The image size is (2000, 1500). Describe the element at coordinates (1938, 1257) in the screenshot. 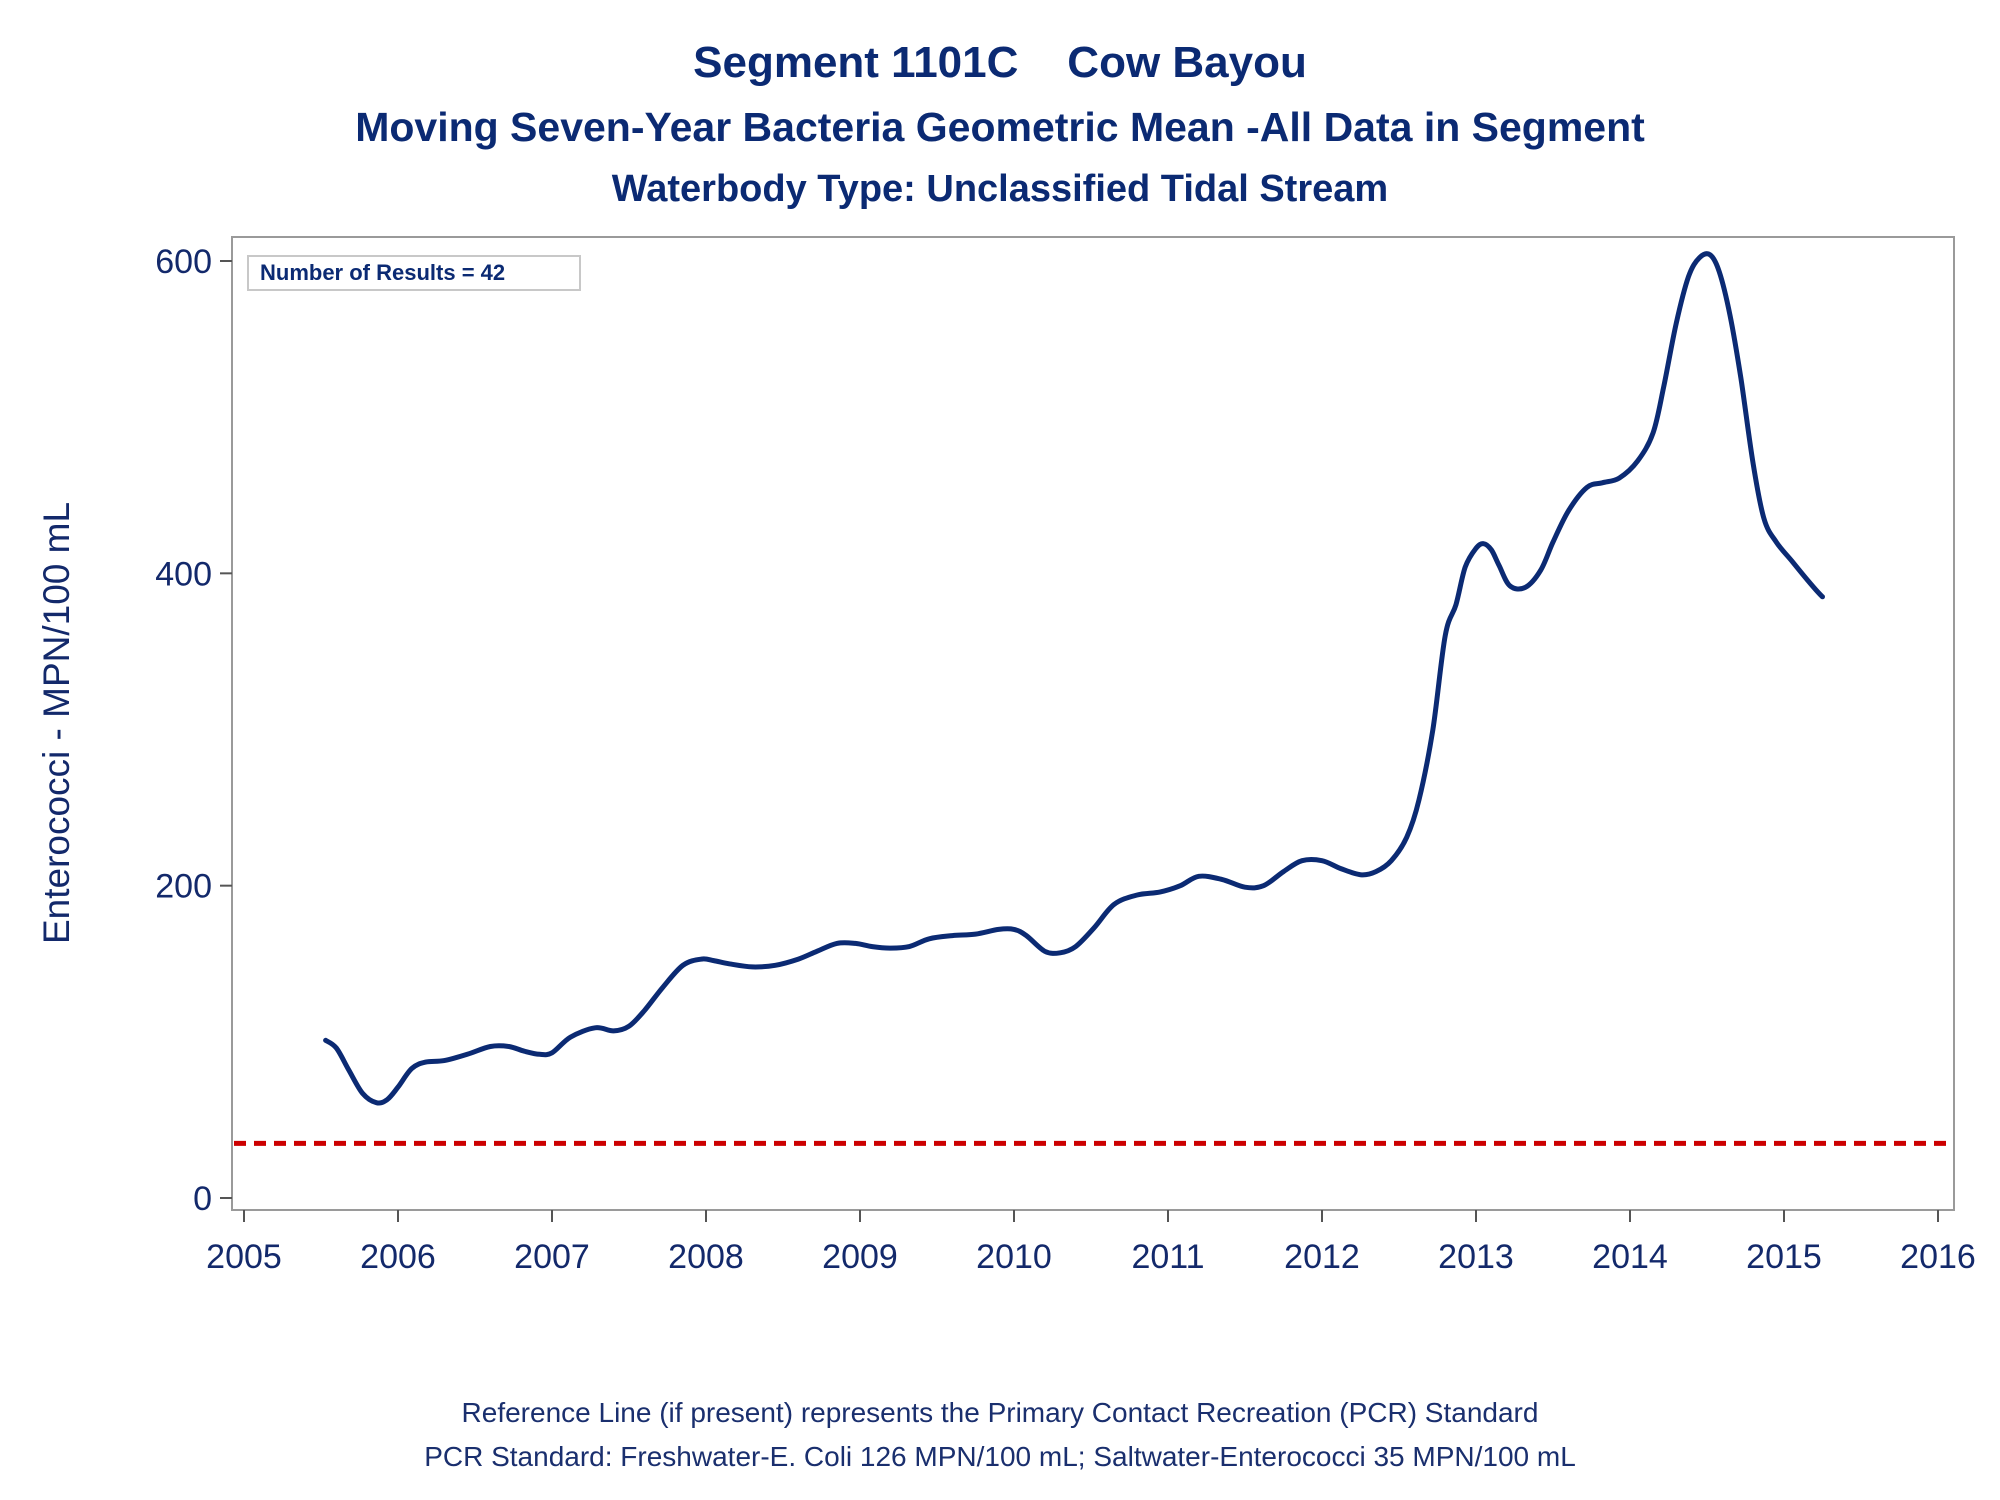

I see `x-tick-label: 2016` at that location.